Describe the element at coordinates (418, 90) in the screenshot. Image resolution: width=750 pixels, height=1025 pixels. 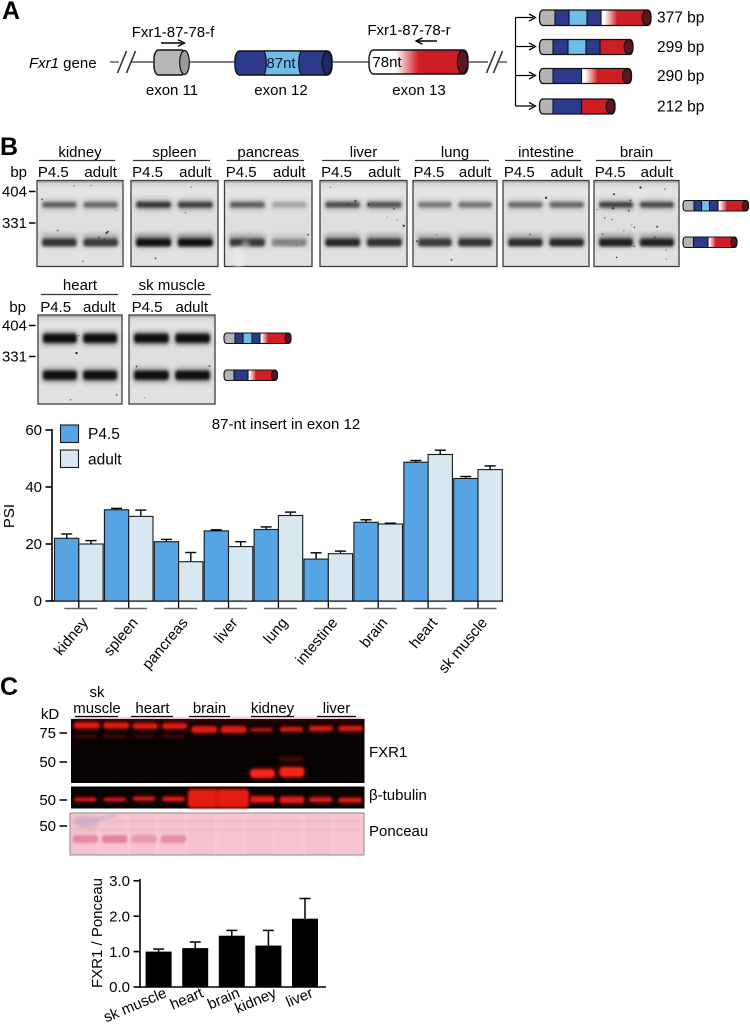
I see `svg-text: exon 13` at that location.